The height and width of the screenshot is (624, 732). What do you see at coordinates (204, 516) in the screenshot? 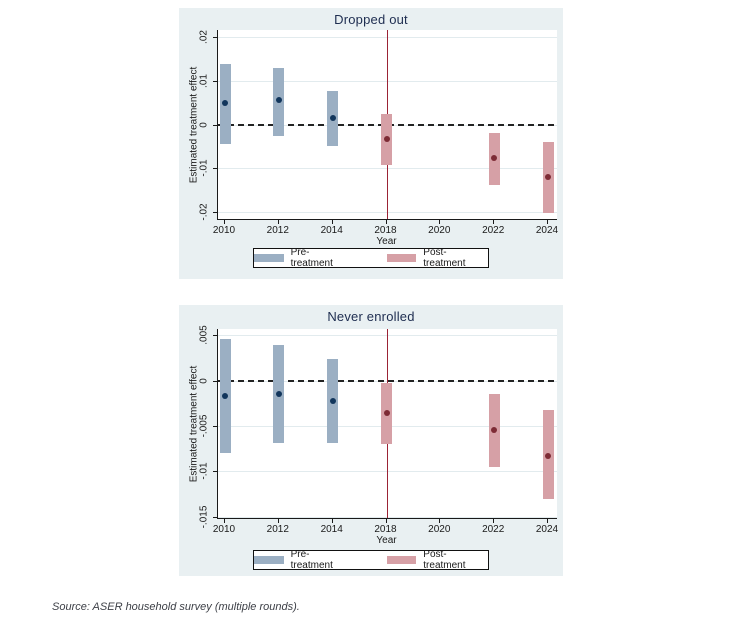
I see `y-tick-label: -.015` at bounding box center [204, 516].